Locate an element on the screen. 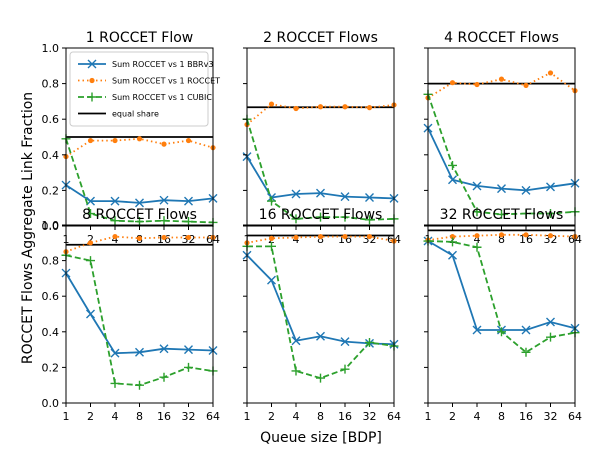  legend-label: equal share is located at coordinates (135, 114).